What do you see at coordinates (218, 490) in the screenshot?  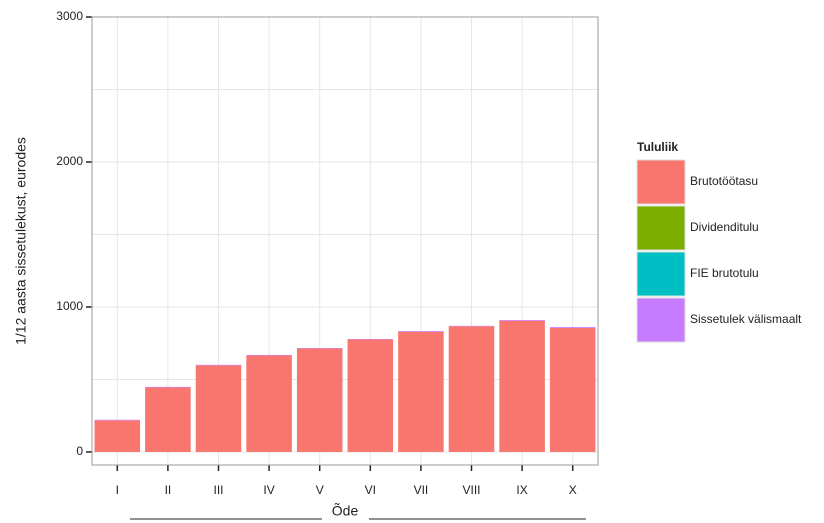 I see `x-tick-label: III` at bounding box center [218, 490].